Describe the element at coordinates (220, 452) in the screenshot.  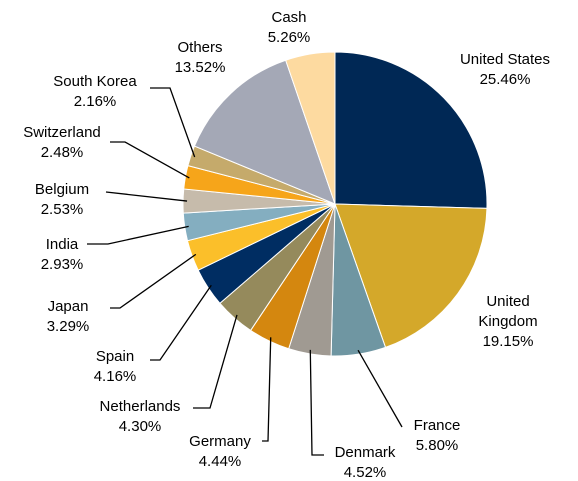
I see `slice-label: Germany 4.44%` at that location.